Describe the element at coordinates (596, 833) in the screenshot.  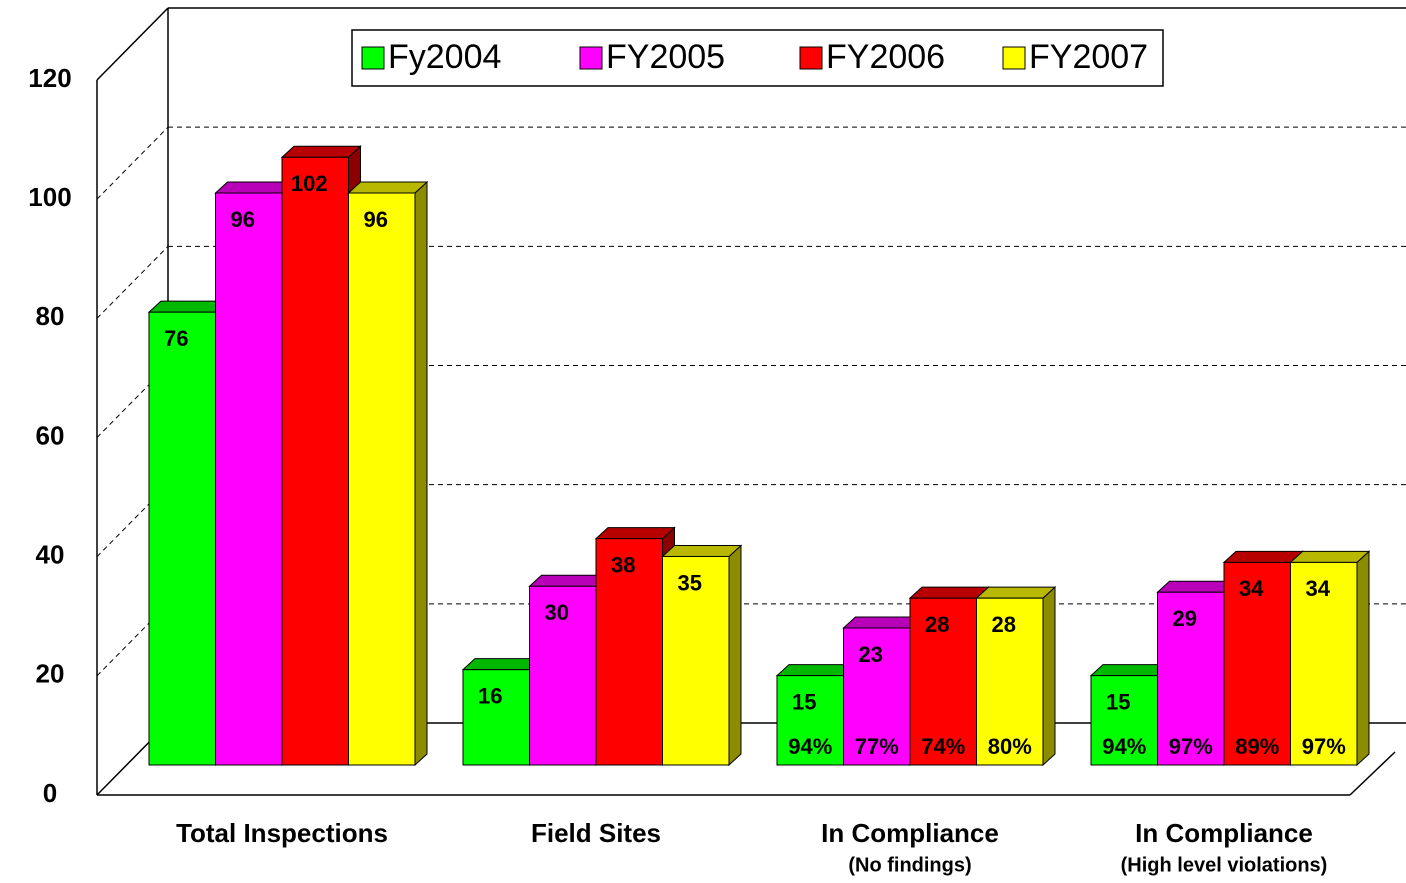
I see `x-tick-label: Field Sites` at that location.